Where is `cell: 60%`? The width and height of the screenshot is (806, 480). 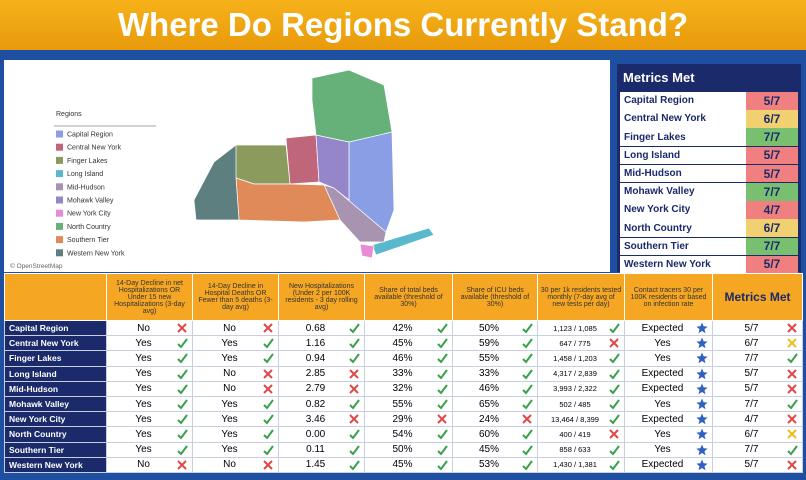 cell: 60% is located at coordinates (495, 434).